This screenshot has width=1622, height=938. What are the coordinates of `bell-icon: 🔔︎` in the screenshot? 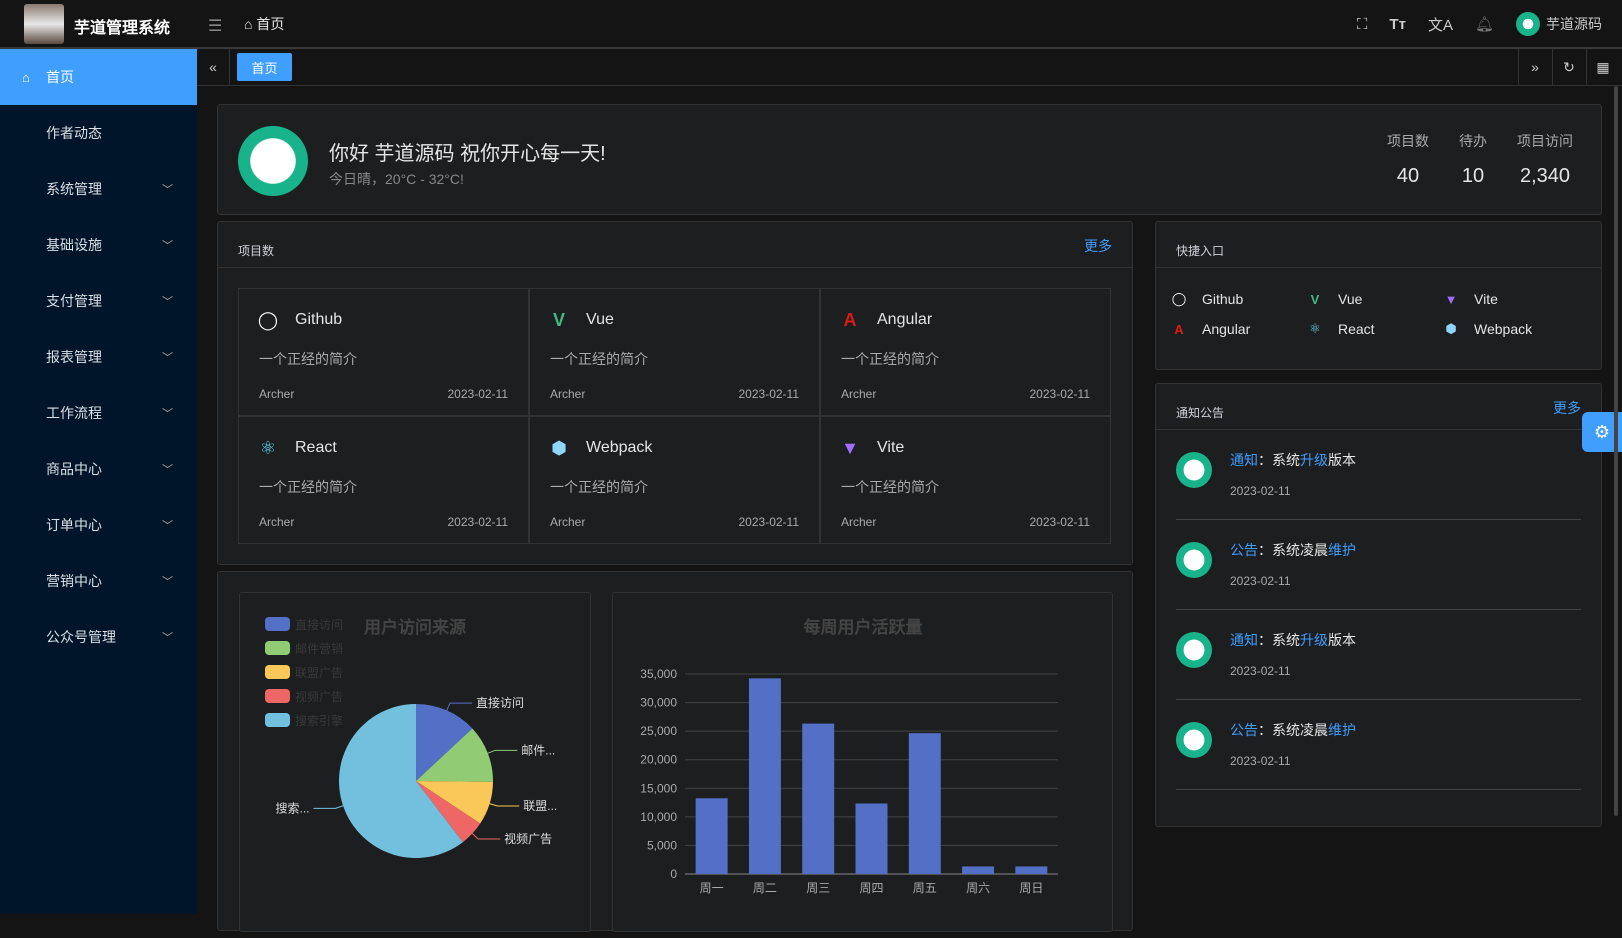 It's located at (1484, 24).